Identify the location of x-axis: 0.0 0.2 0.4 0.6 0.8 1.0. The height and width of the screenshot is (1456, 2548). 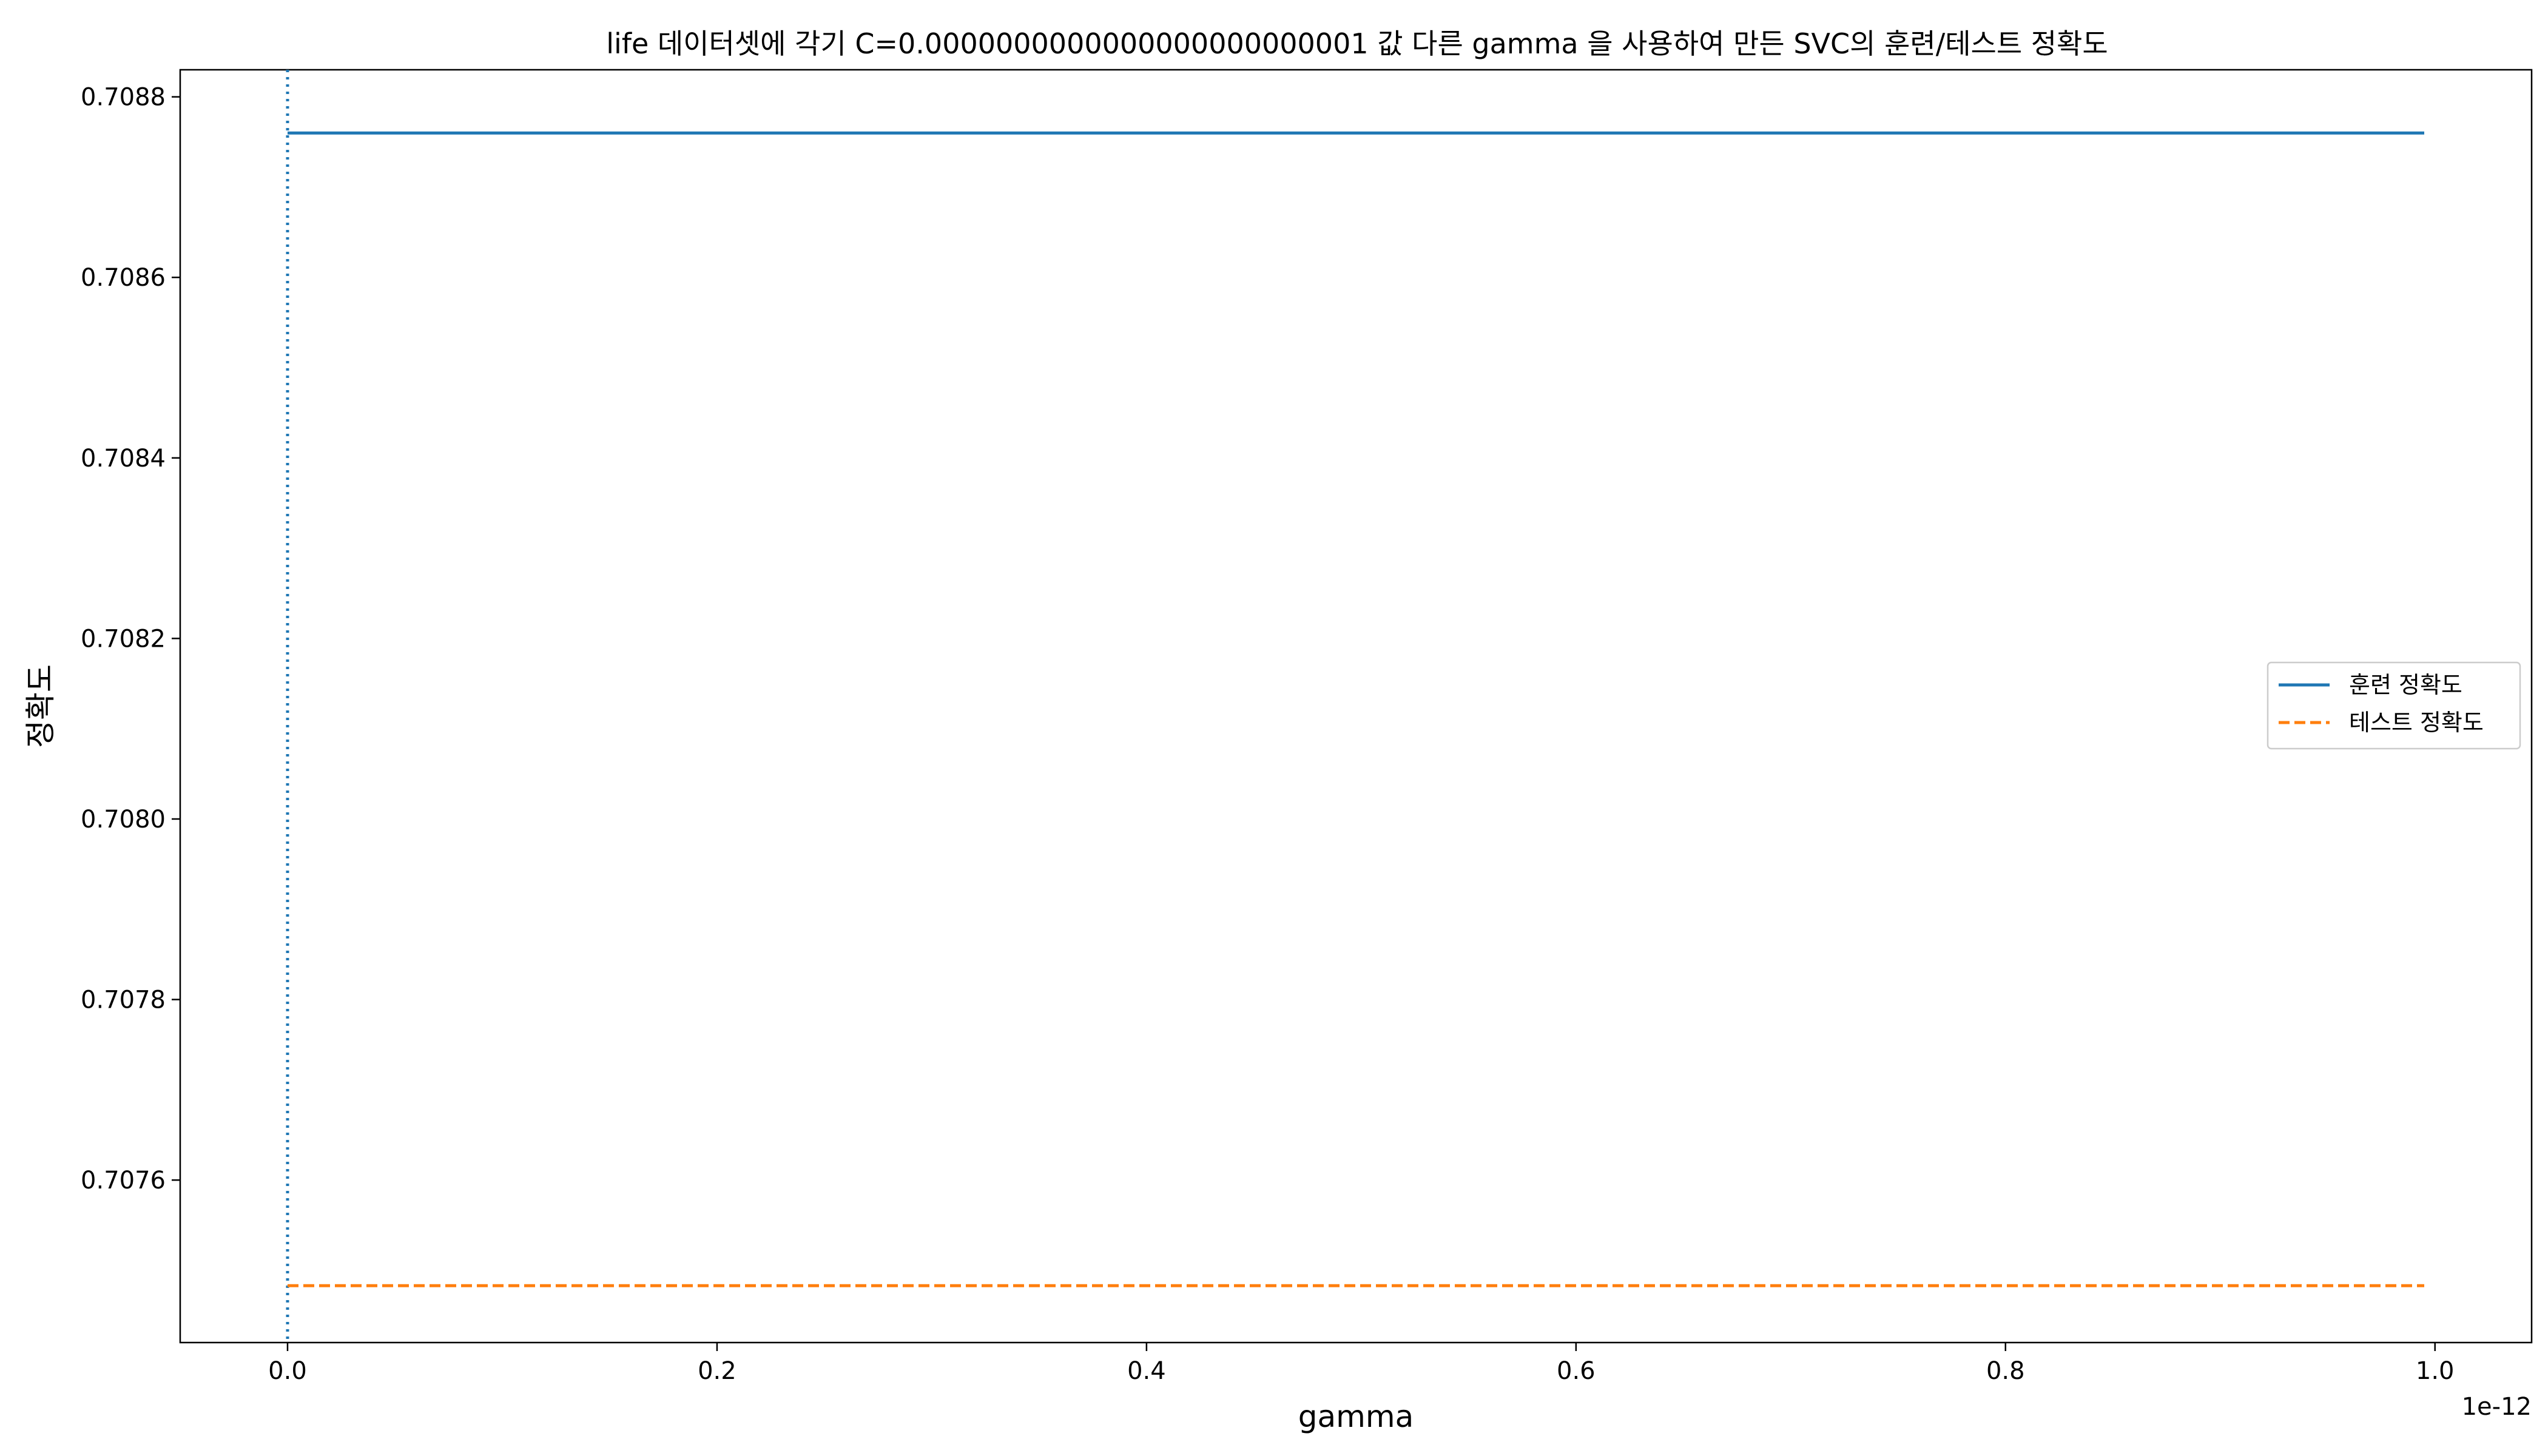
(1361, 1364).